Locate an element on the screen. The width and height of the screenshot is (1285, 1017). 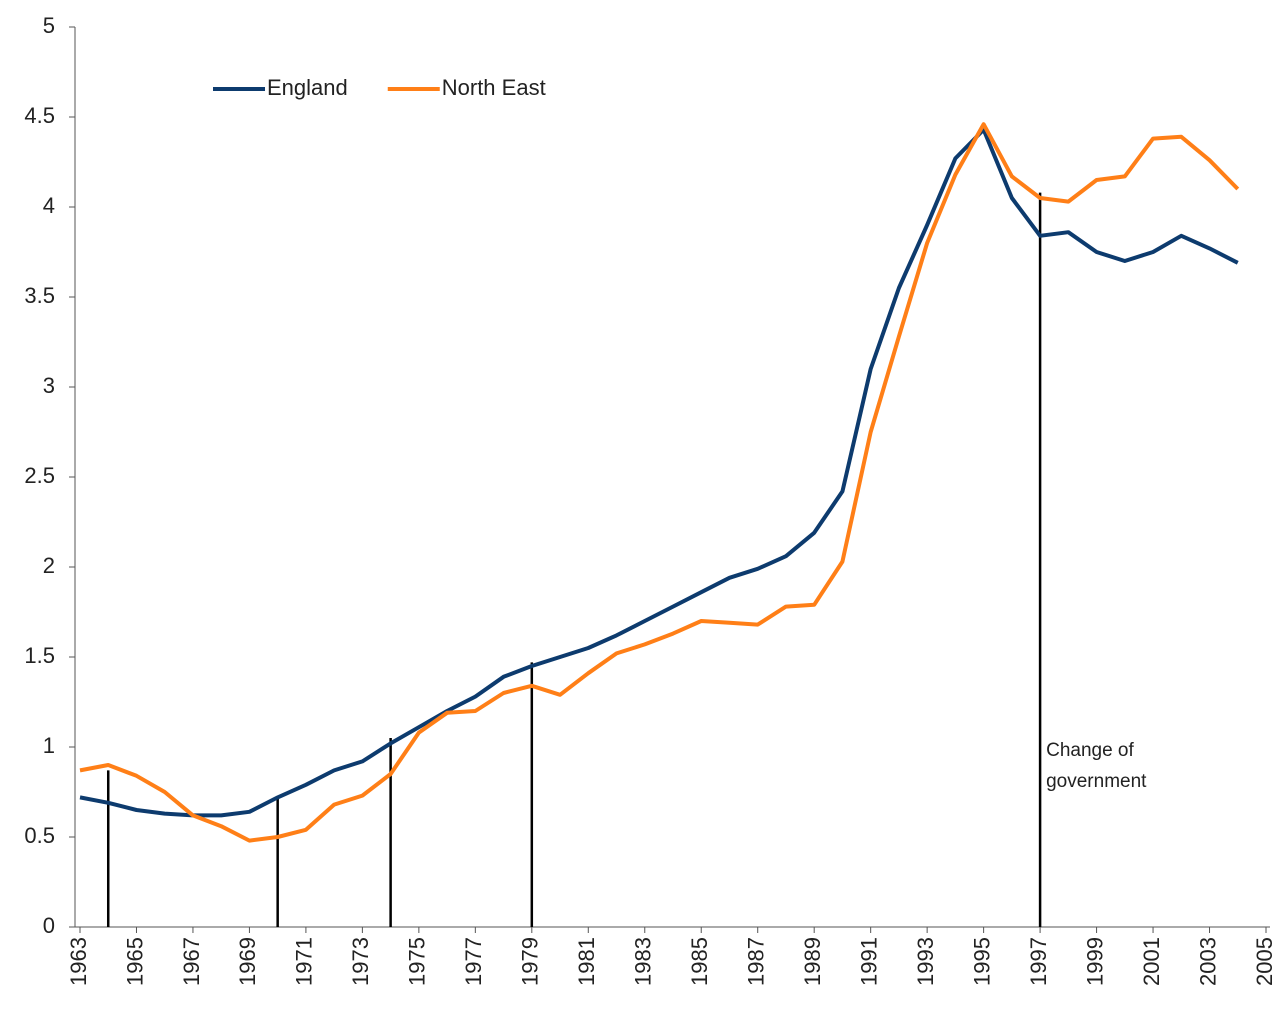
x-tick-label: 1993 is located at coordinates (925, 961).